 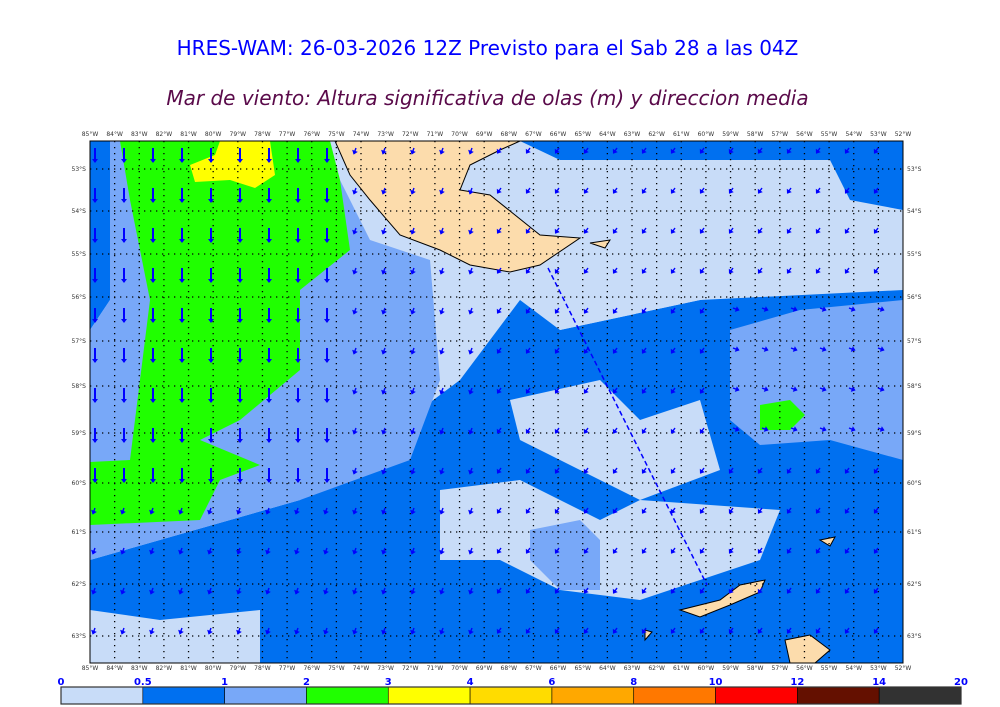 What do you see at coordinates (656, 134) in the screenshot?
I see `lon-label: 62°W` at bounding box center [656, 134].